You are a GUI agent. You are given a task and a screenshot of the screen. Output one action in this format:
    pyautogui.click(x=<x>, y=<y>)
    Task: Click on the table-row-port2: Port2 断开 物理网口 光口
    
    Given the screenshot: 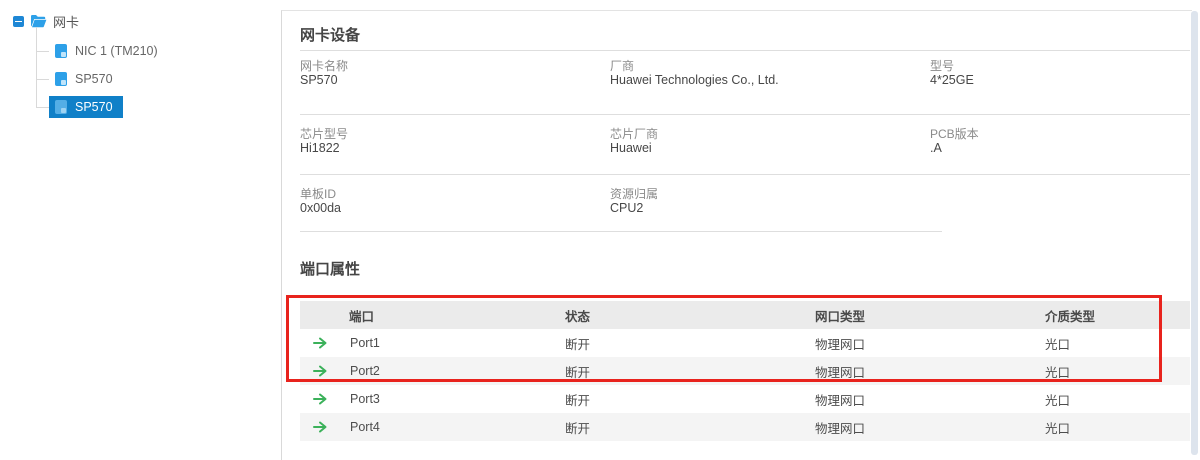 What is the action you would take?
    pyautogui.click(x=745, y=371)
    